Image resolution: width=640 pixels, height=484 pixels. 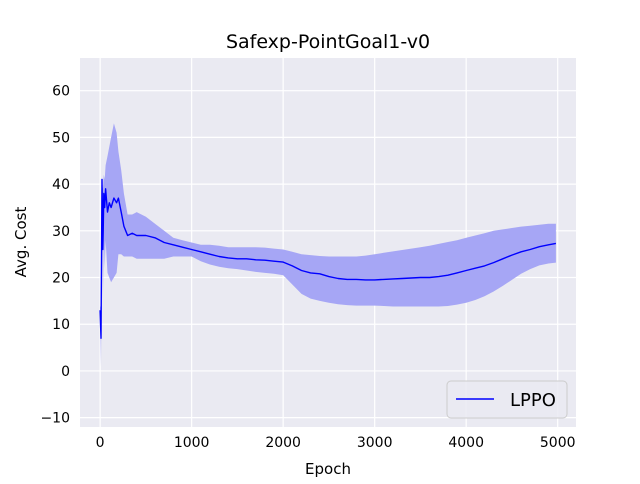 I want to click on legend: LPPO, so click(x=507, y=399).